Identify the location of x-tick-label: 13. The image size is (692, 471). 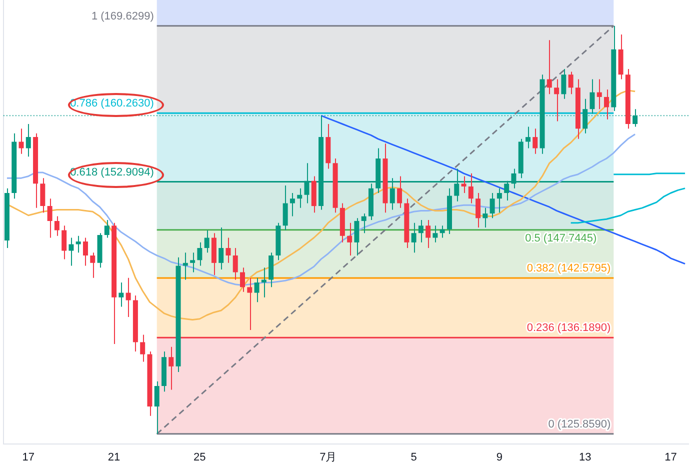
(585, 457).